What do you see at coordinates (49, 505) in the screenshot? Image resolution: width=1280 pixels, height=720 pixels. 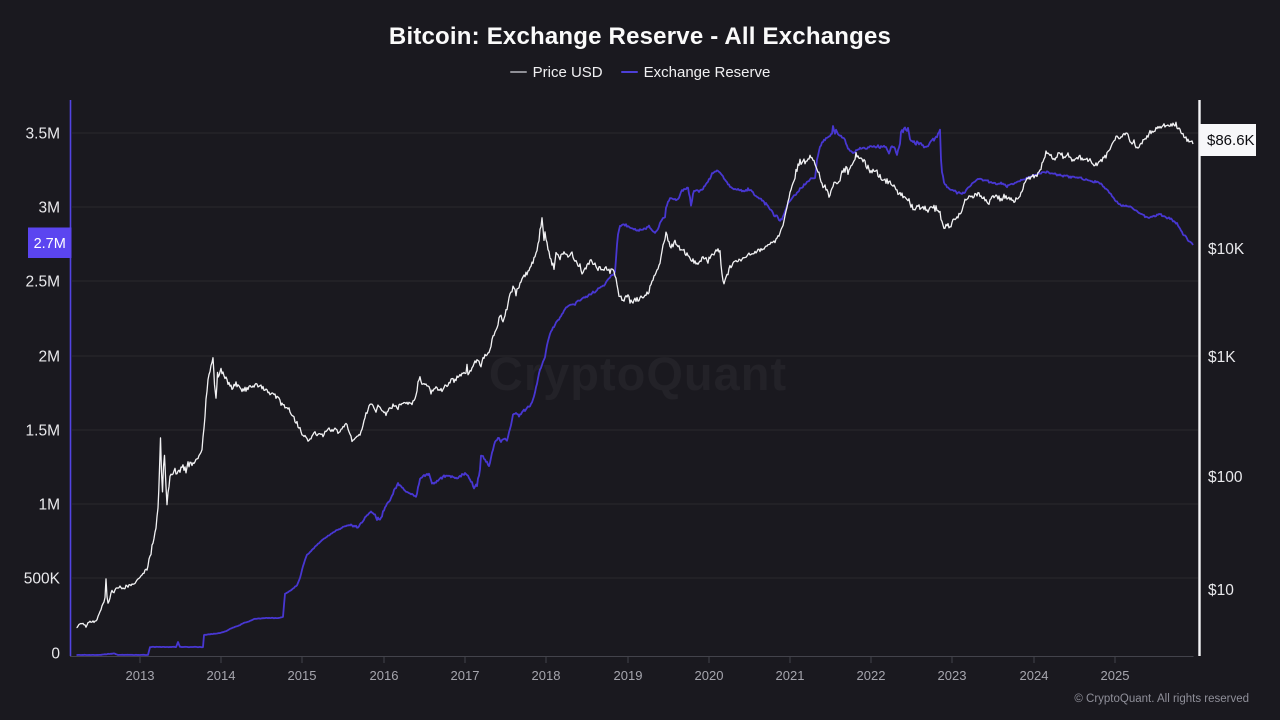 I see `svg-text: 1M` at bounding box center [49, 505].